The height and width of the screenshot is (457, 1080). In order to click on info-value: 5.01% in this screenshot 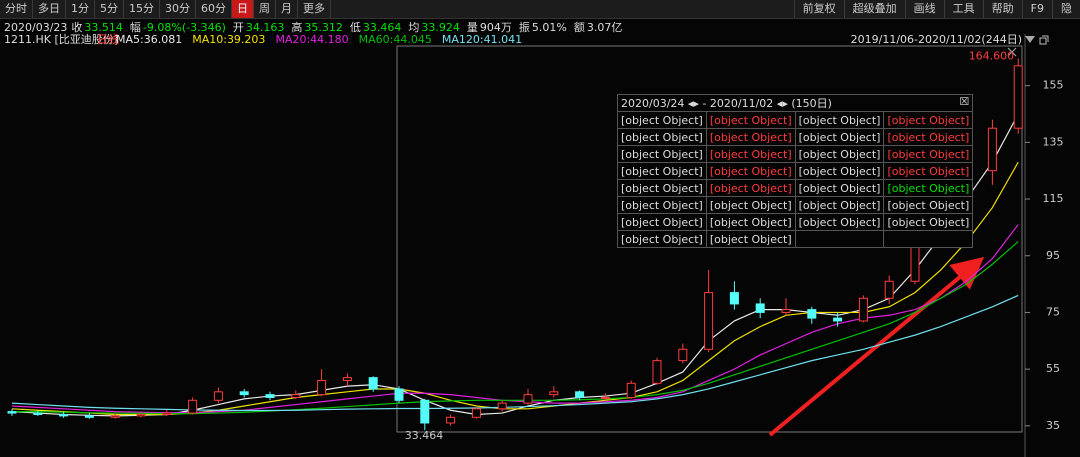, I will do `click(549, 27)`.